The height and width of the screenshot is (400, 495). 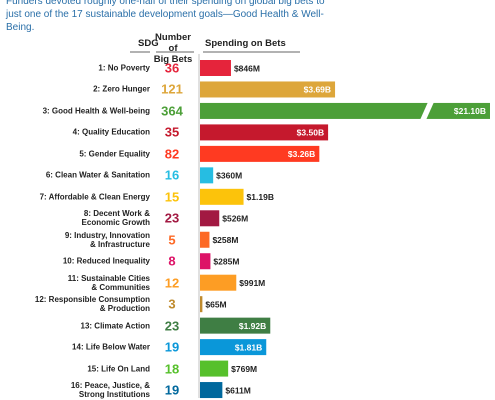 What do you see at coordinates (226, 261) in the screenshot?
I see `value-label: $285M` at bounding box center [226, 261].